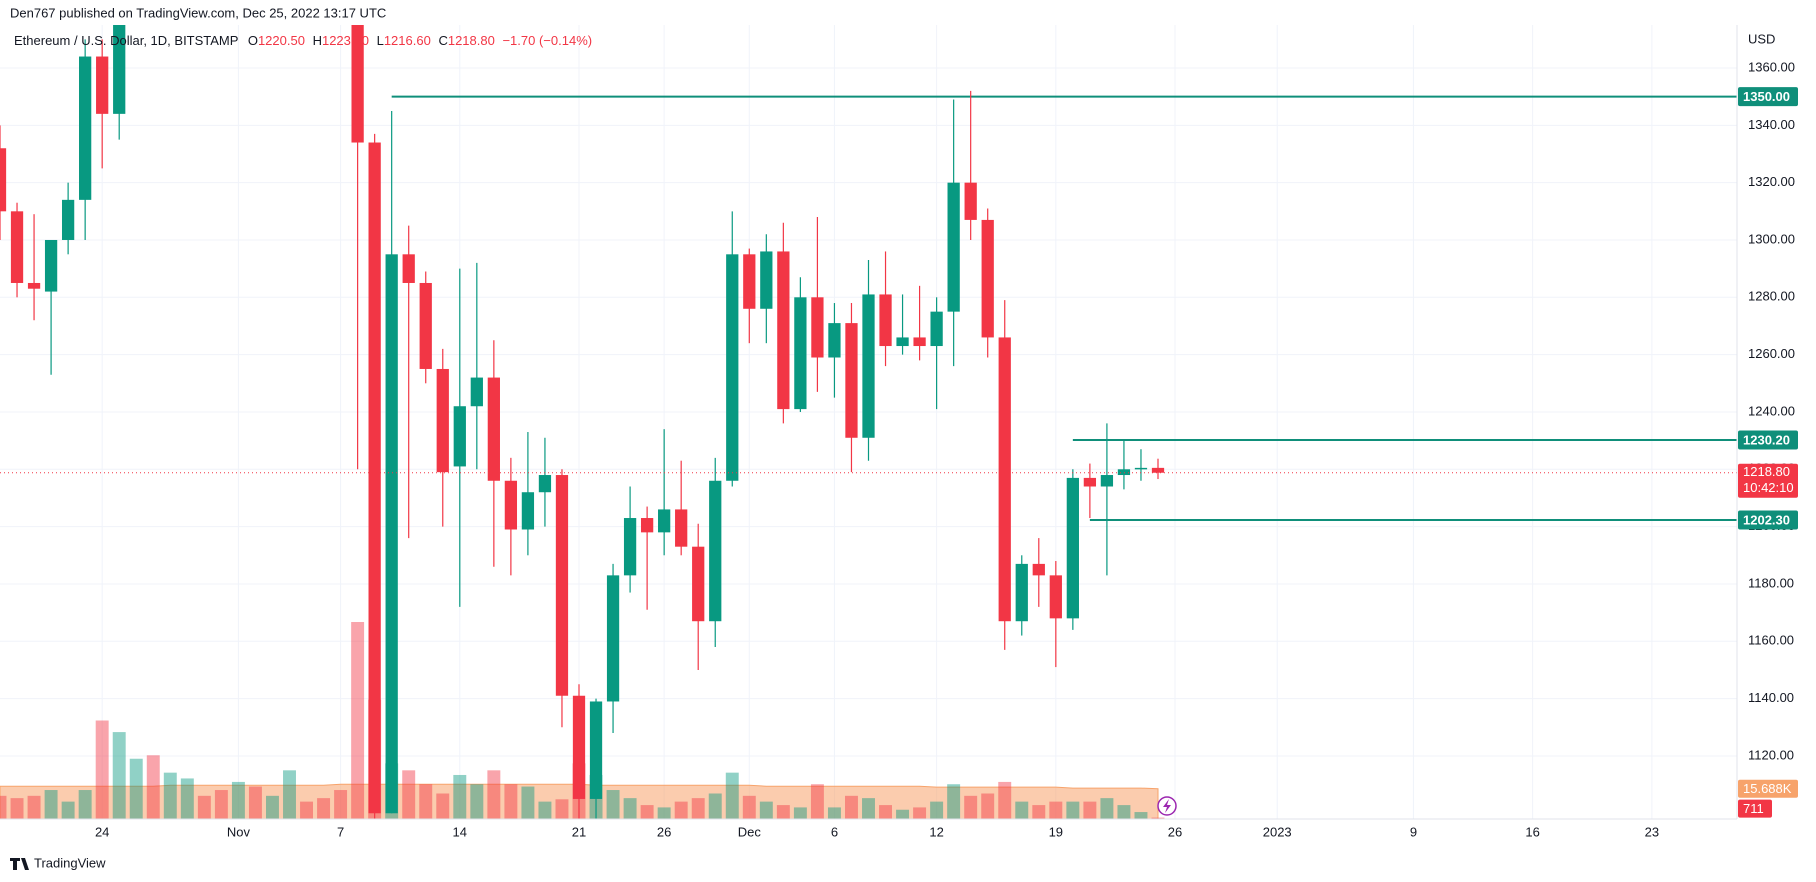  Describe the element at coordinates (253, 40) in the screenshot. I see `legend-key: O` at that location.